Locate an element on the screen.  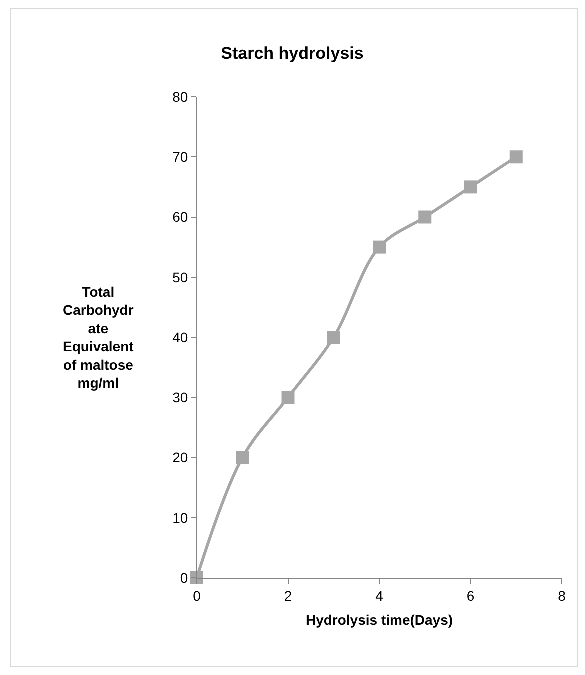
x-tick-label: 4 is located at coordinates (380, 596).